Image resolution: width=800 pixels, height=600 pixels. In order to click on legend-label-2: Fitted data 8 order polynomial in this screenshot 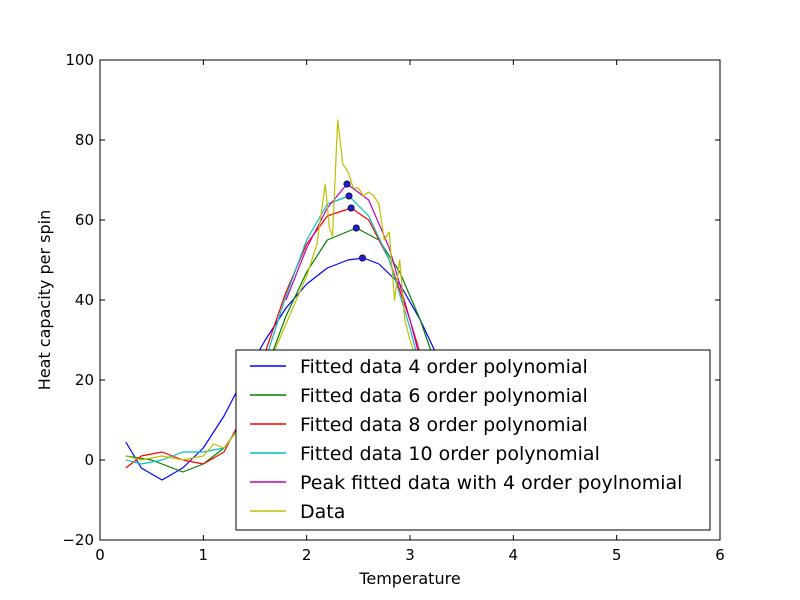, I will do `click(444, 425)`.